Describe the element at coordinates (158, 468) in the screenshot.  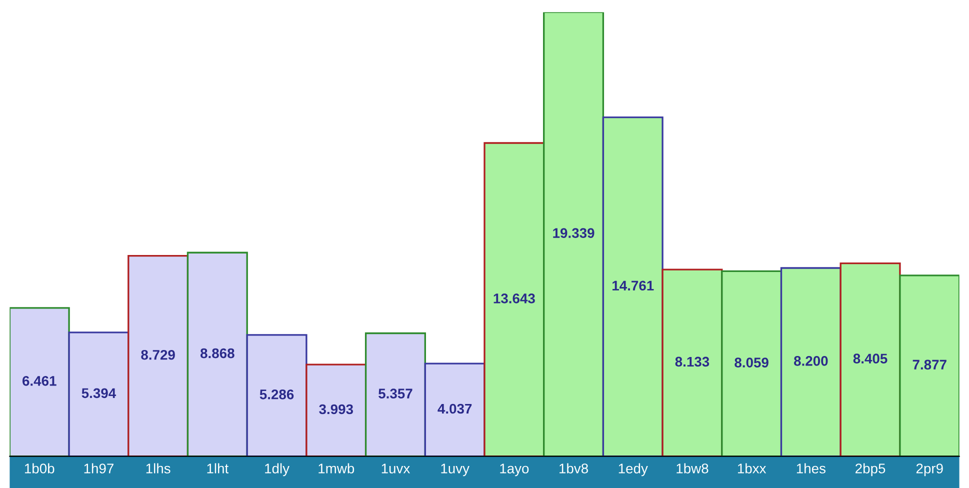
I see `x-tick-label: 1lhs` at that location.